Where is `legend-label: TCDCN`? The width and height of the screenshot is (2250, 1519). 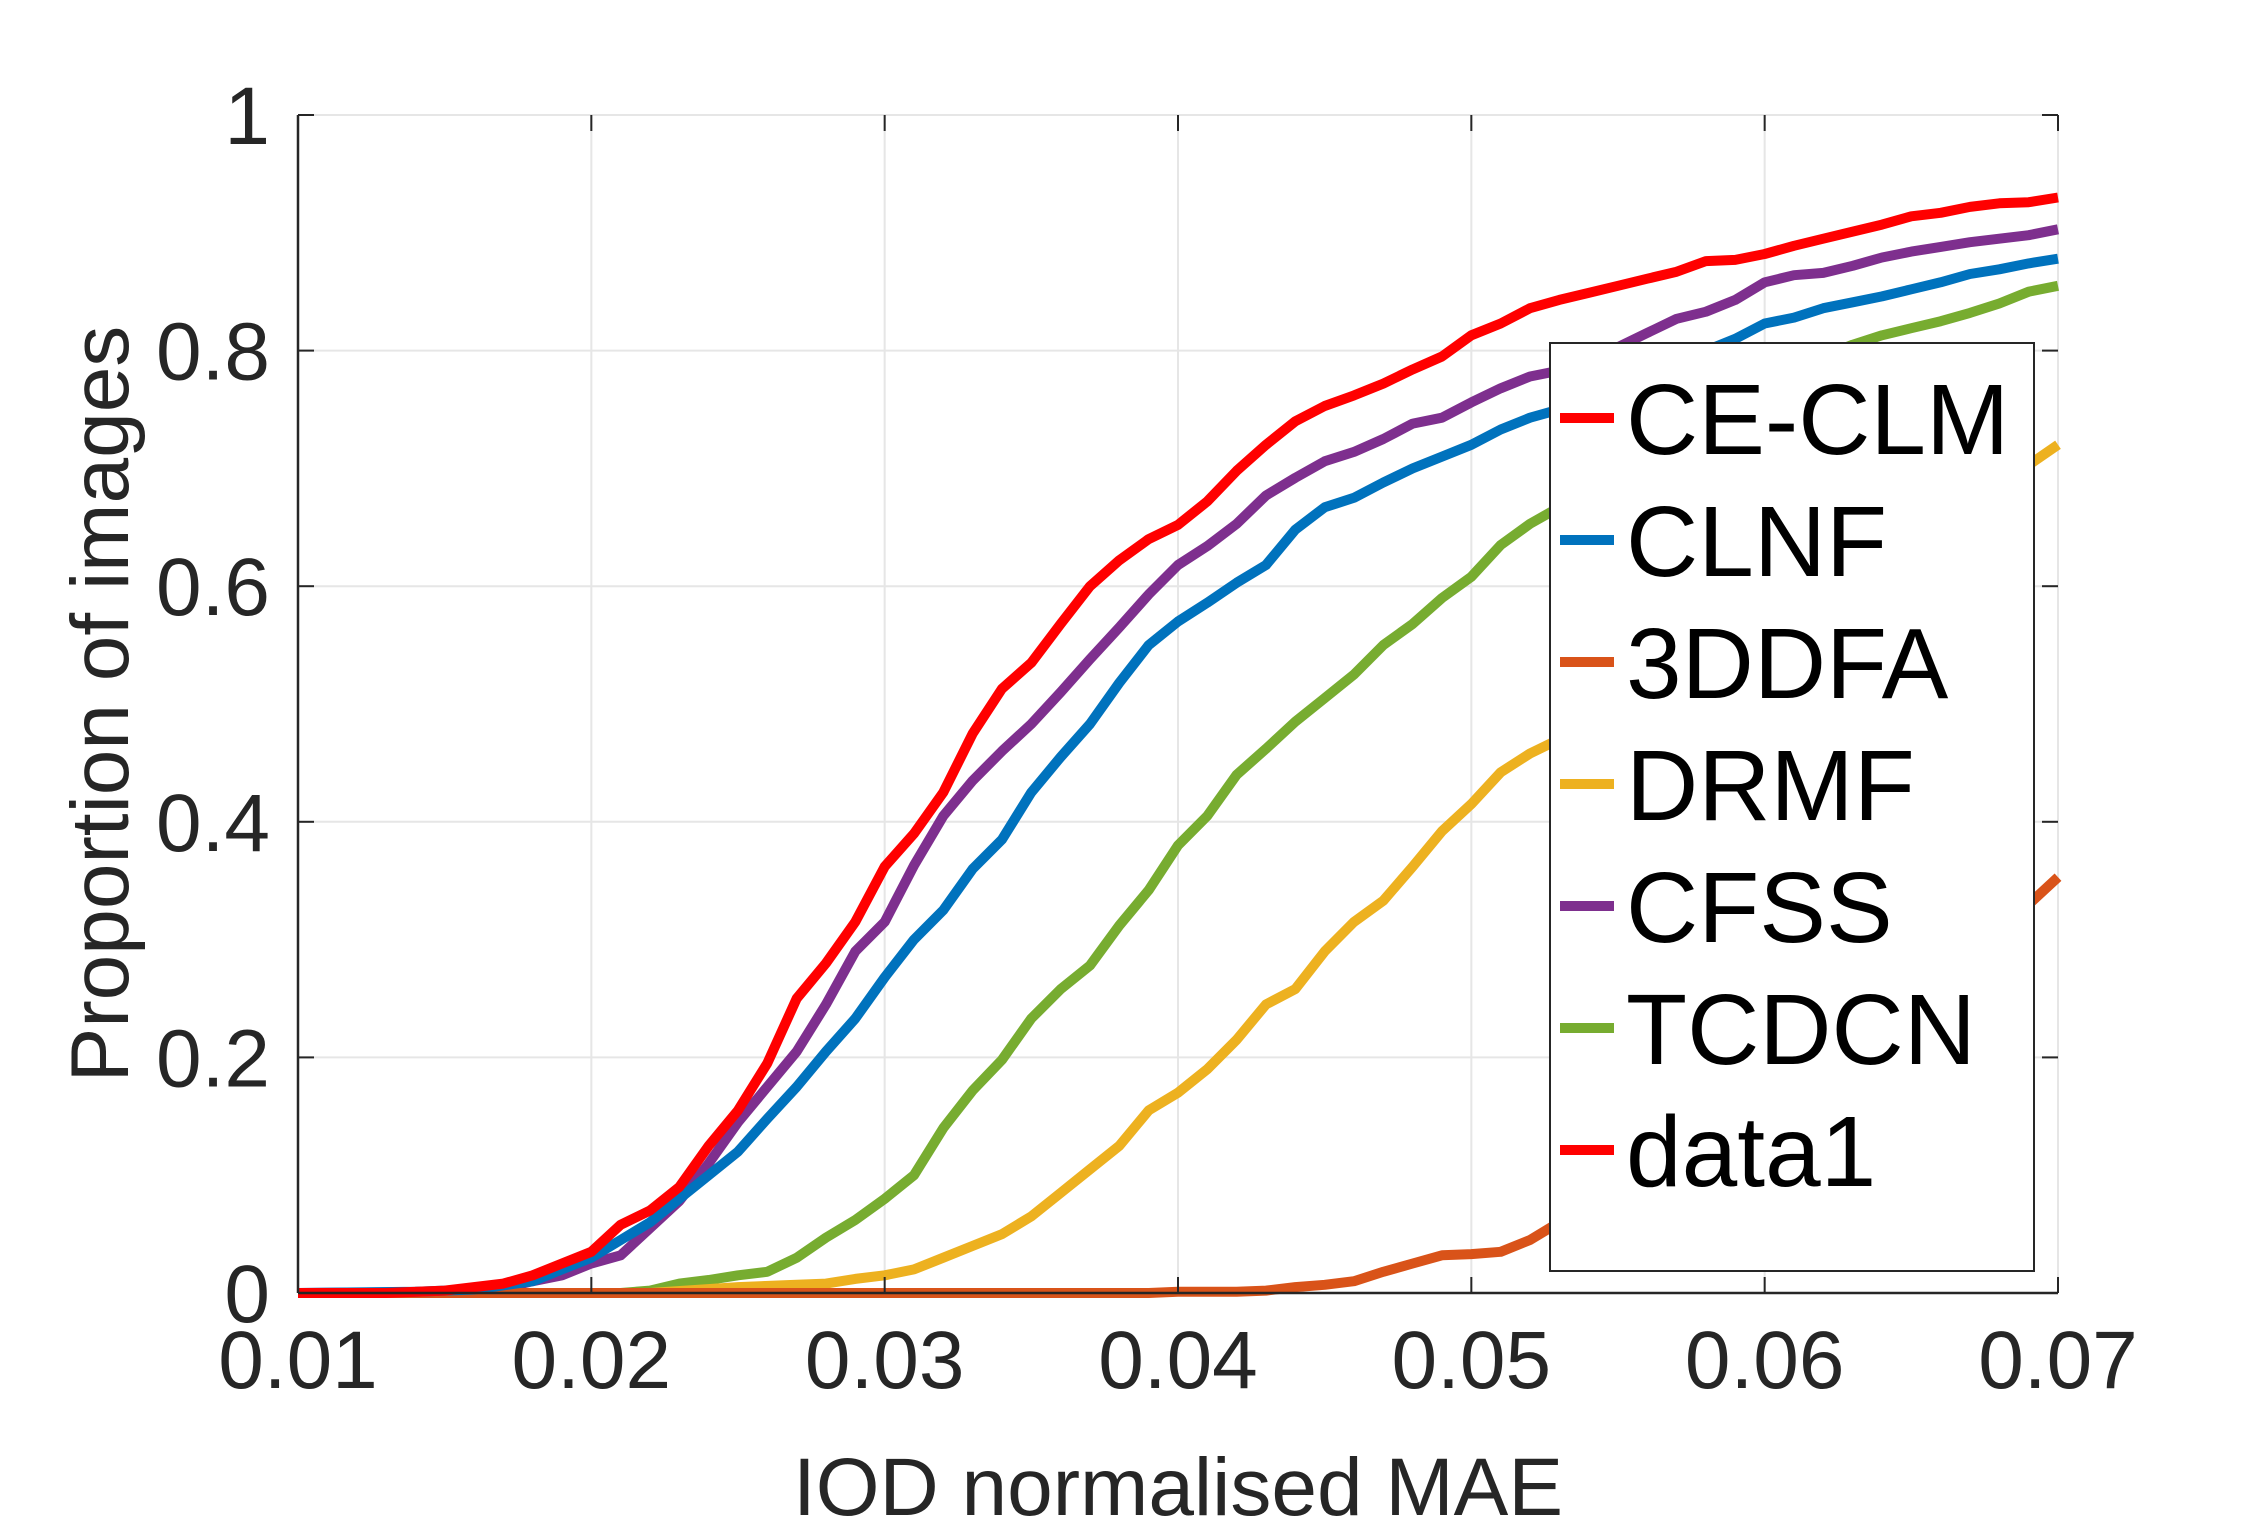 legend-label: TCDCN is located at coordinates (1801, 1030).